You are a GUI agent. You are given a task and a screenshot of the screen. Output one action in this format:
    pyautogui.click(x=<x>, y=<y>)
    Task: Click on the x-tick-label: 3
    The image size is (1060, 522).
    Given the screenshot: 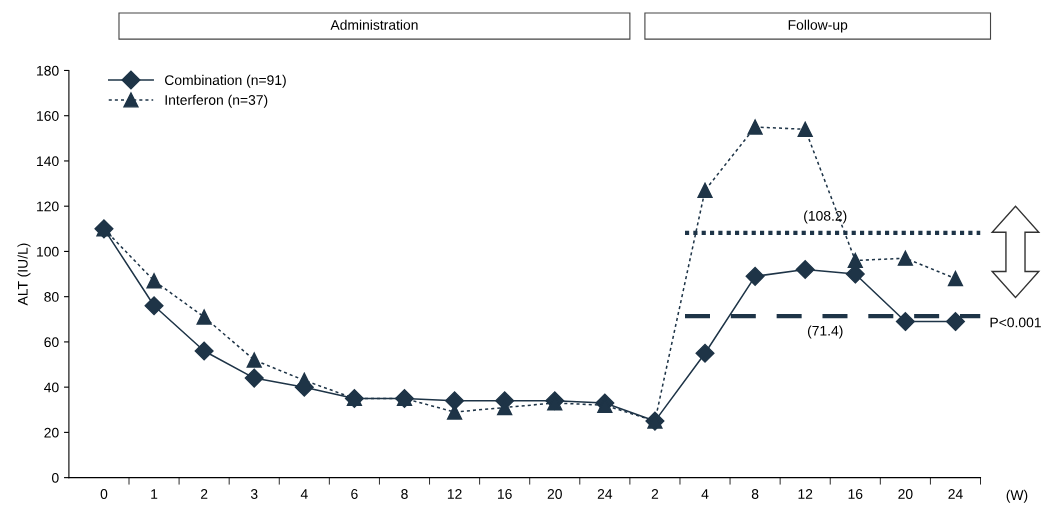 What is the action you would take?
    pyautogui.click(x=254, y=494)
    